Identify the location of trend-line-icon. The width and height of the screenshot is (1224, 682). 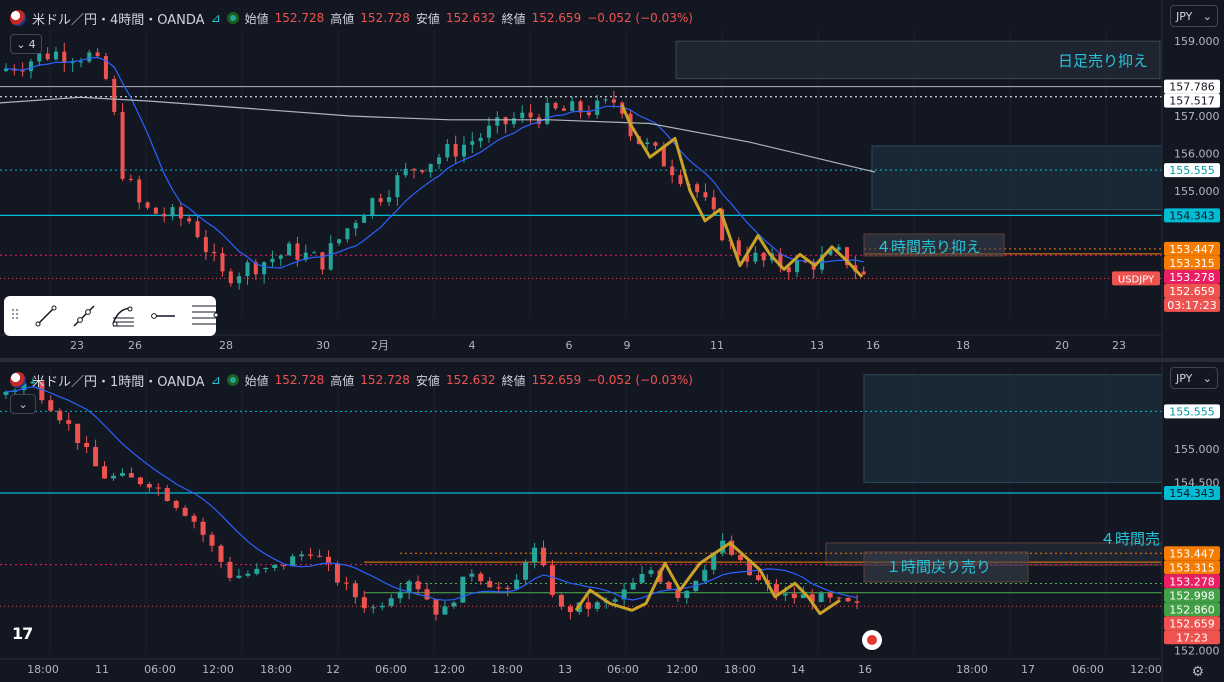
(46, 316).